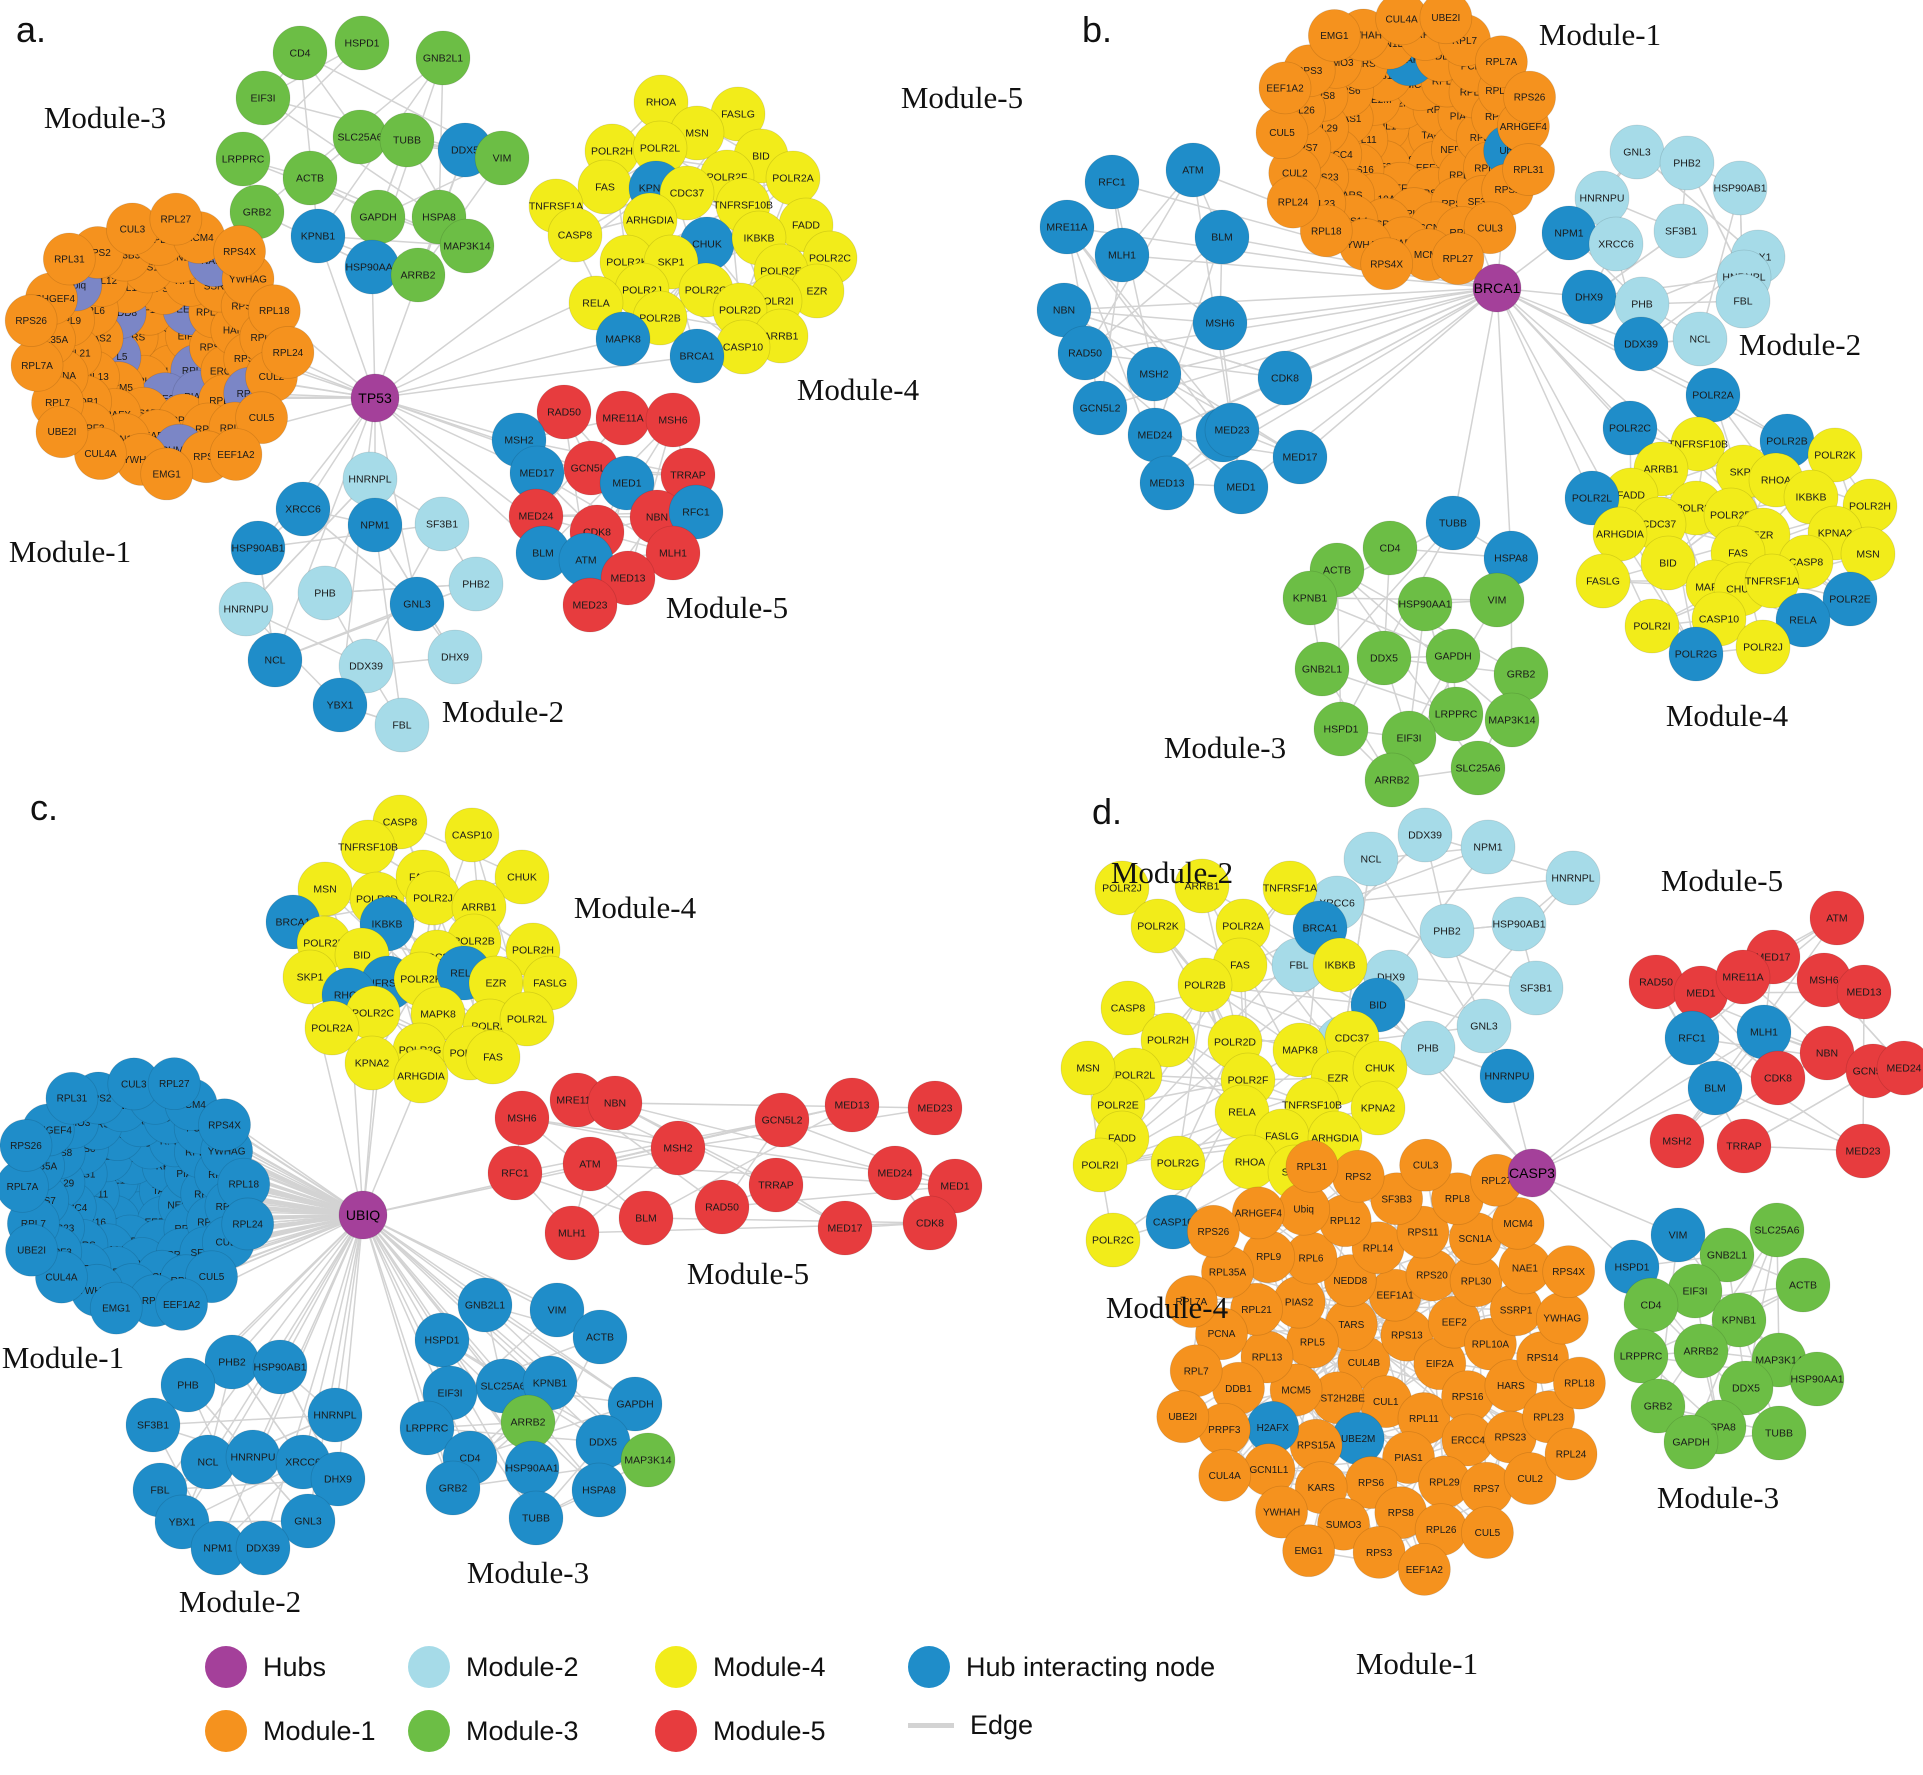  I want to click on svg-text: UBIQ, so click(363, 1215).